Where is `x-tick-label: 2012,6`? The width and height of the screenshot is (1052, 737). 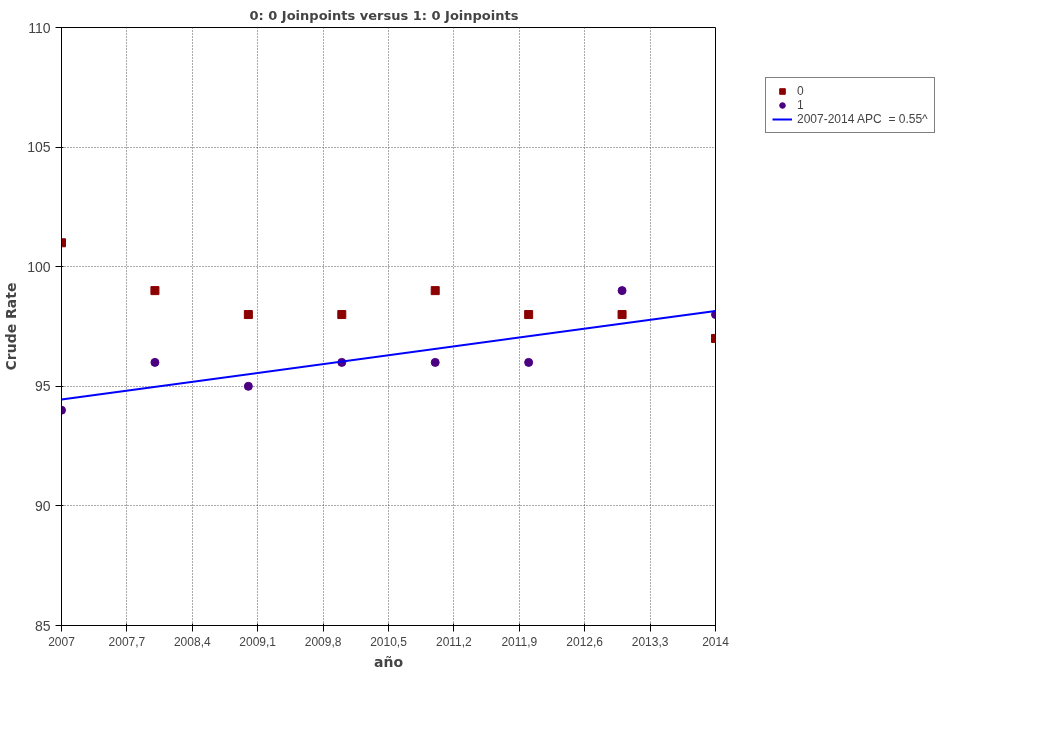
x-tick-label: 2012,6 is located at coordinates (585, 641).